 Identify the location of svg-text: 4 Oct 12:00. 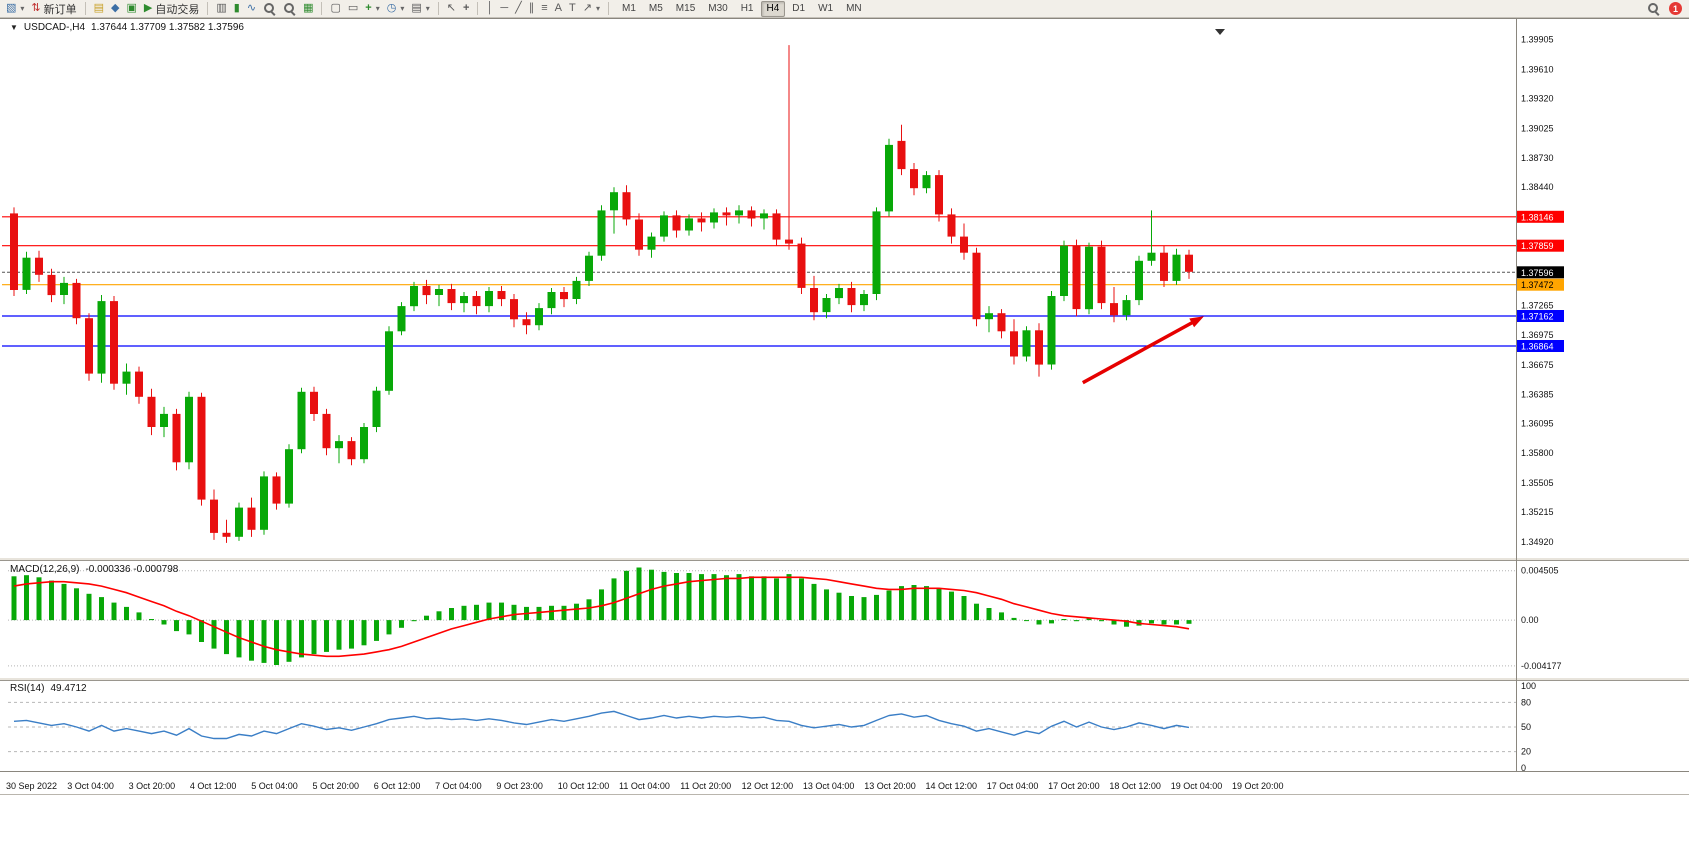
(213, 786).